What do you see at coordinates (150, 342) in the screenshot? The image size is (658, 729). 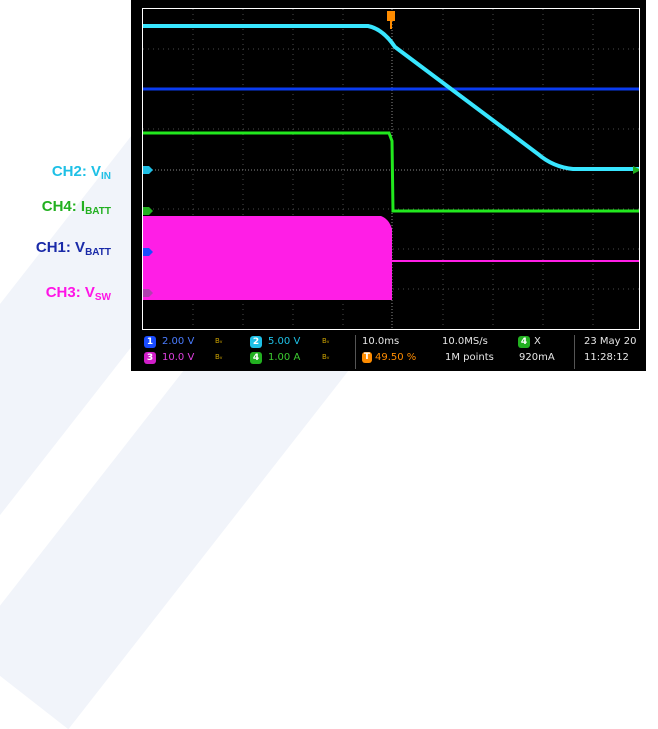 I see `ch1-badge: 1` at bounding box center [150, 342].